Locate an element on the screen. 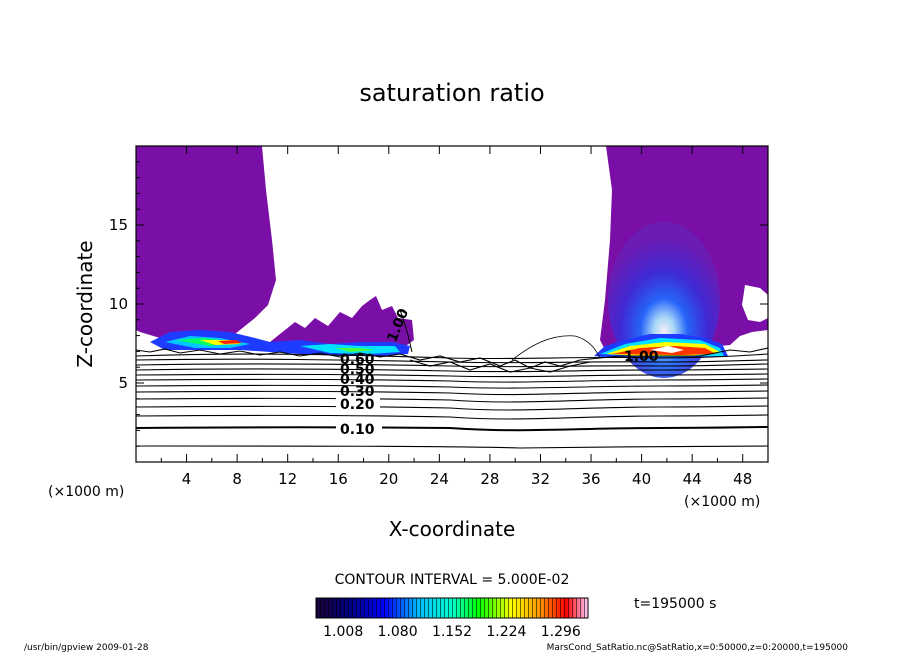 Image resolution: width=904 pixels, height=654 pixels. chart-title: saturation ratio is located at coordinates (451, 93).